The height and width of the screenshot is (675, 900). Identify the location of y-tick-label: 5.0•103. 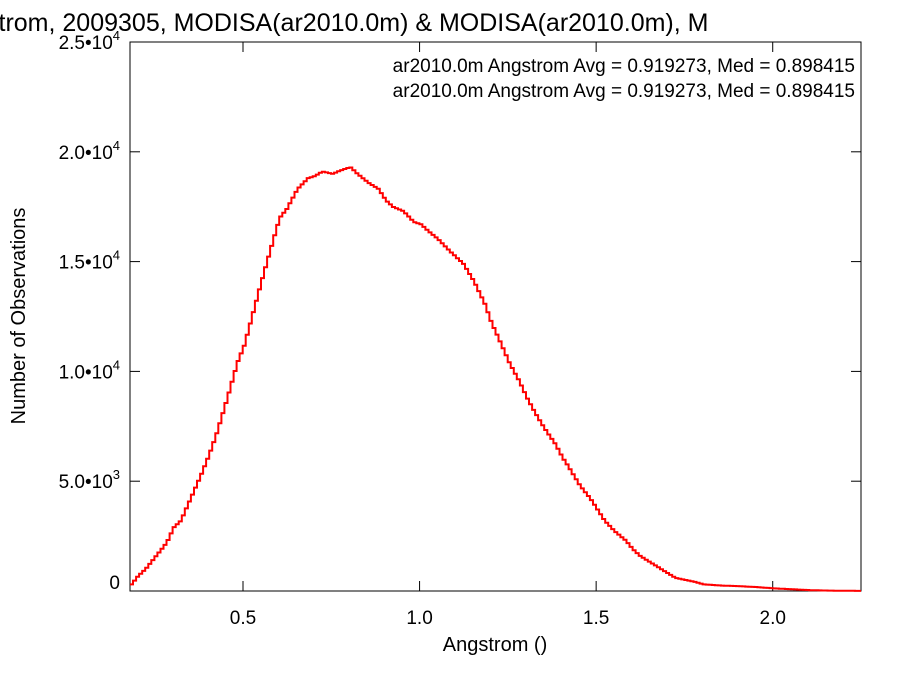
(89, 480).